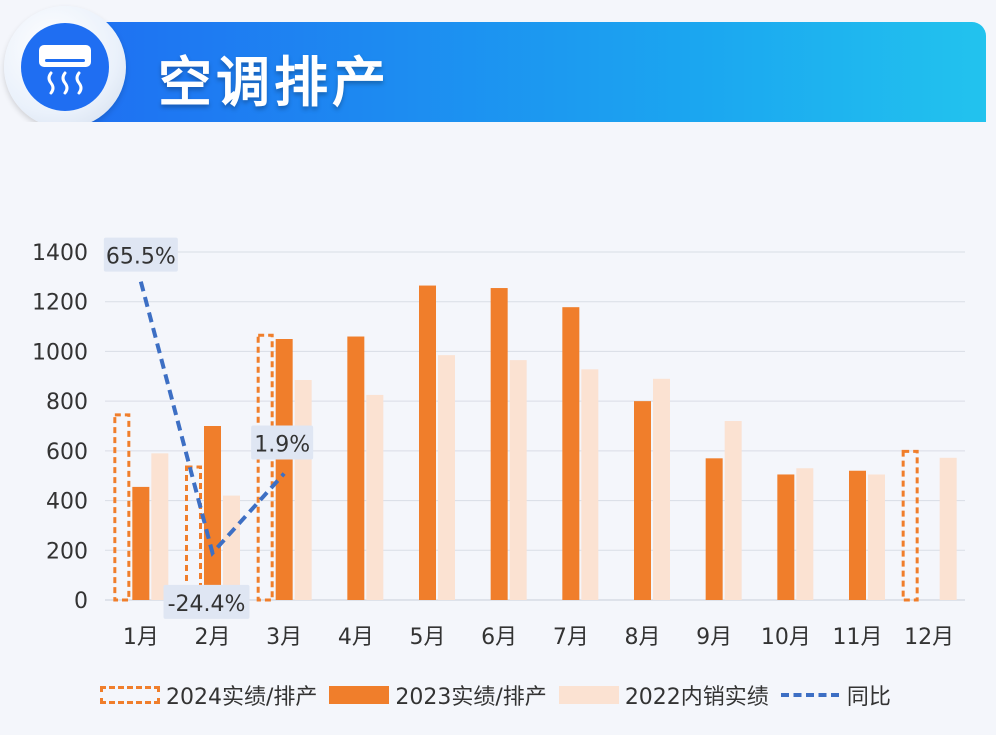  Describe the element at coordinates (356, 637) in the screenshot. I see `x-tick-label: 4月` at that location.